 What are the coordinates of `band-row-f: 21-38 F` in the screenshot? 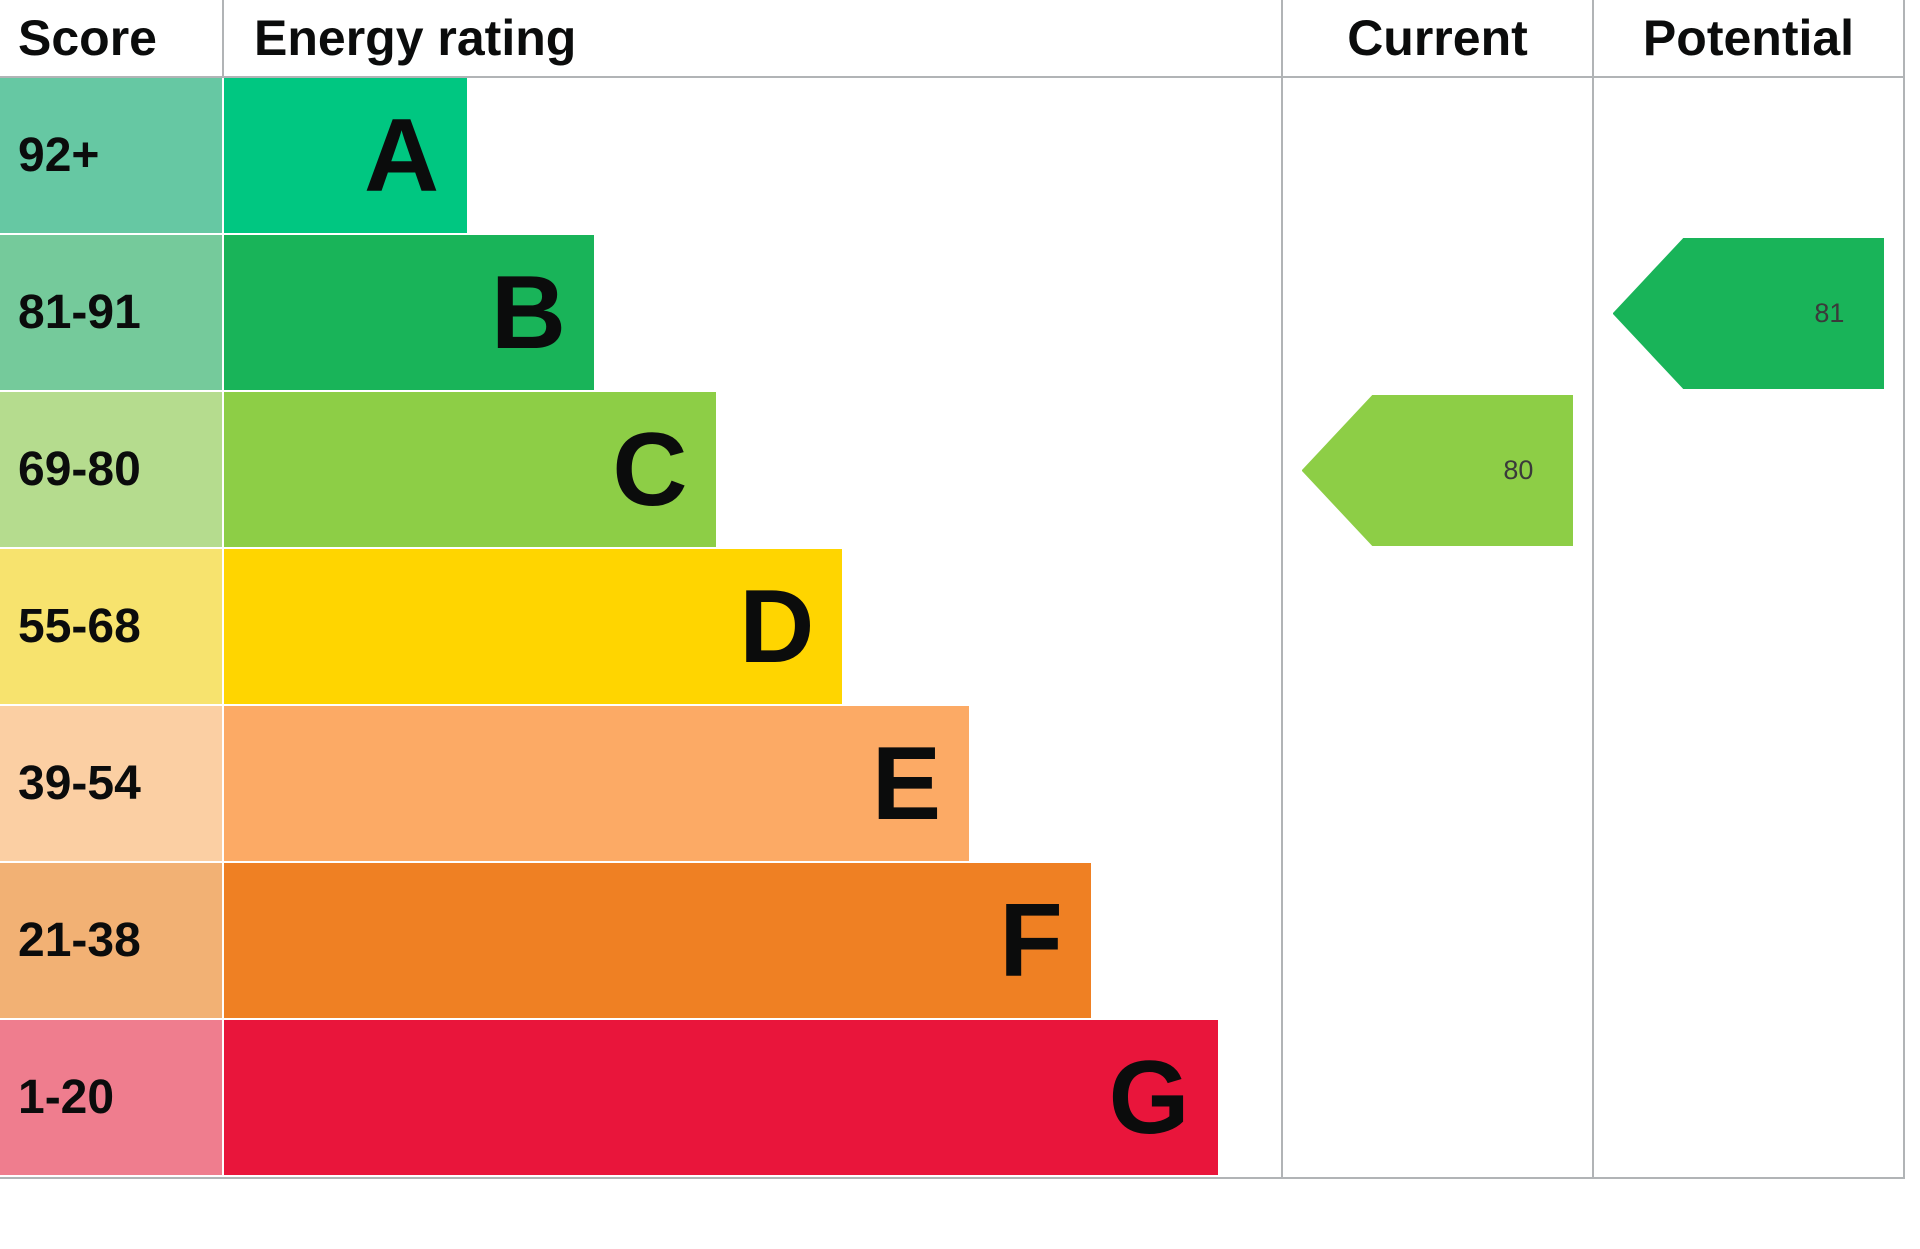 It's located at (952, 941).